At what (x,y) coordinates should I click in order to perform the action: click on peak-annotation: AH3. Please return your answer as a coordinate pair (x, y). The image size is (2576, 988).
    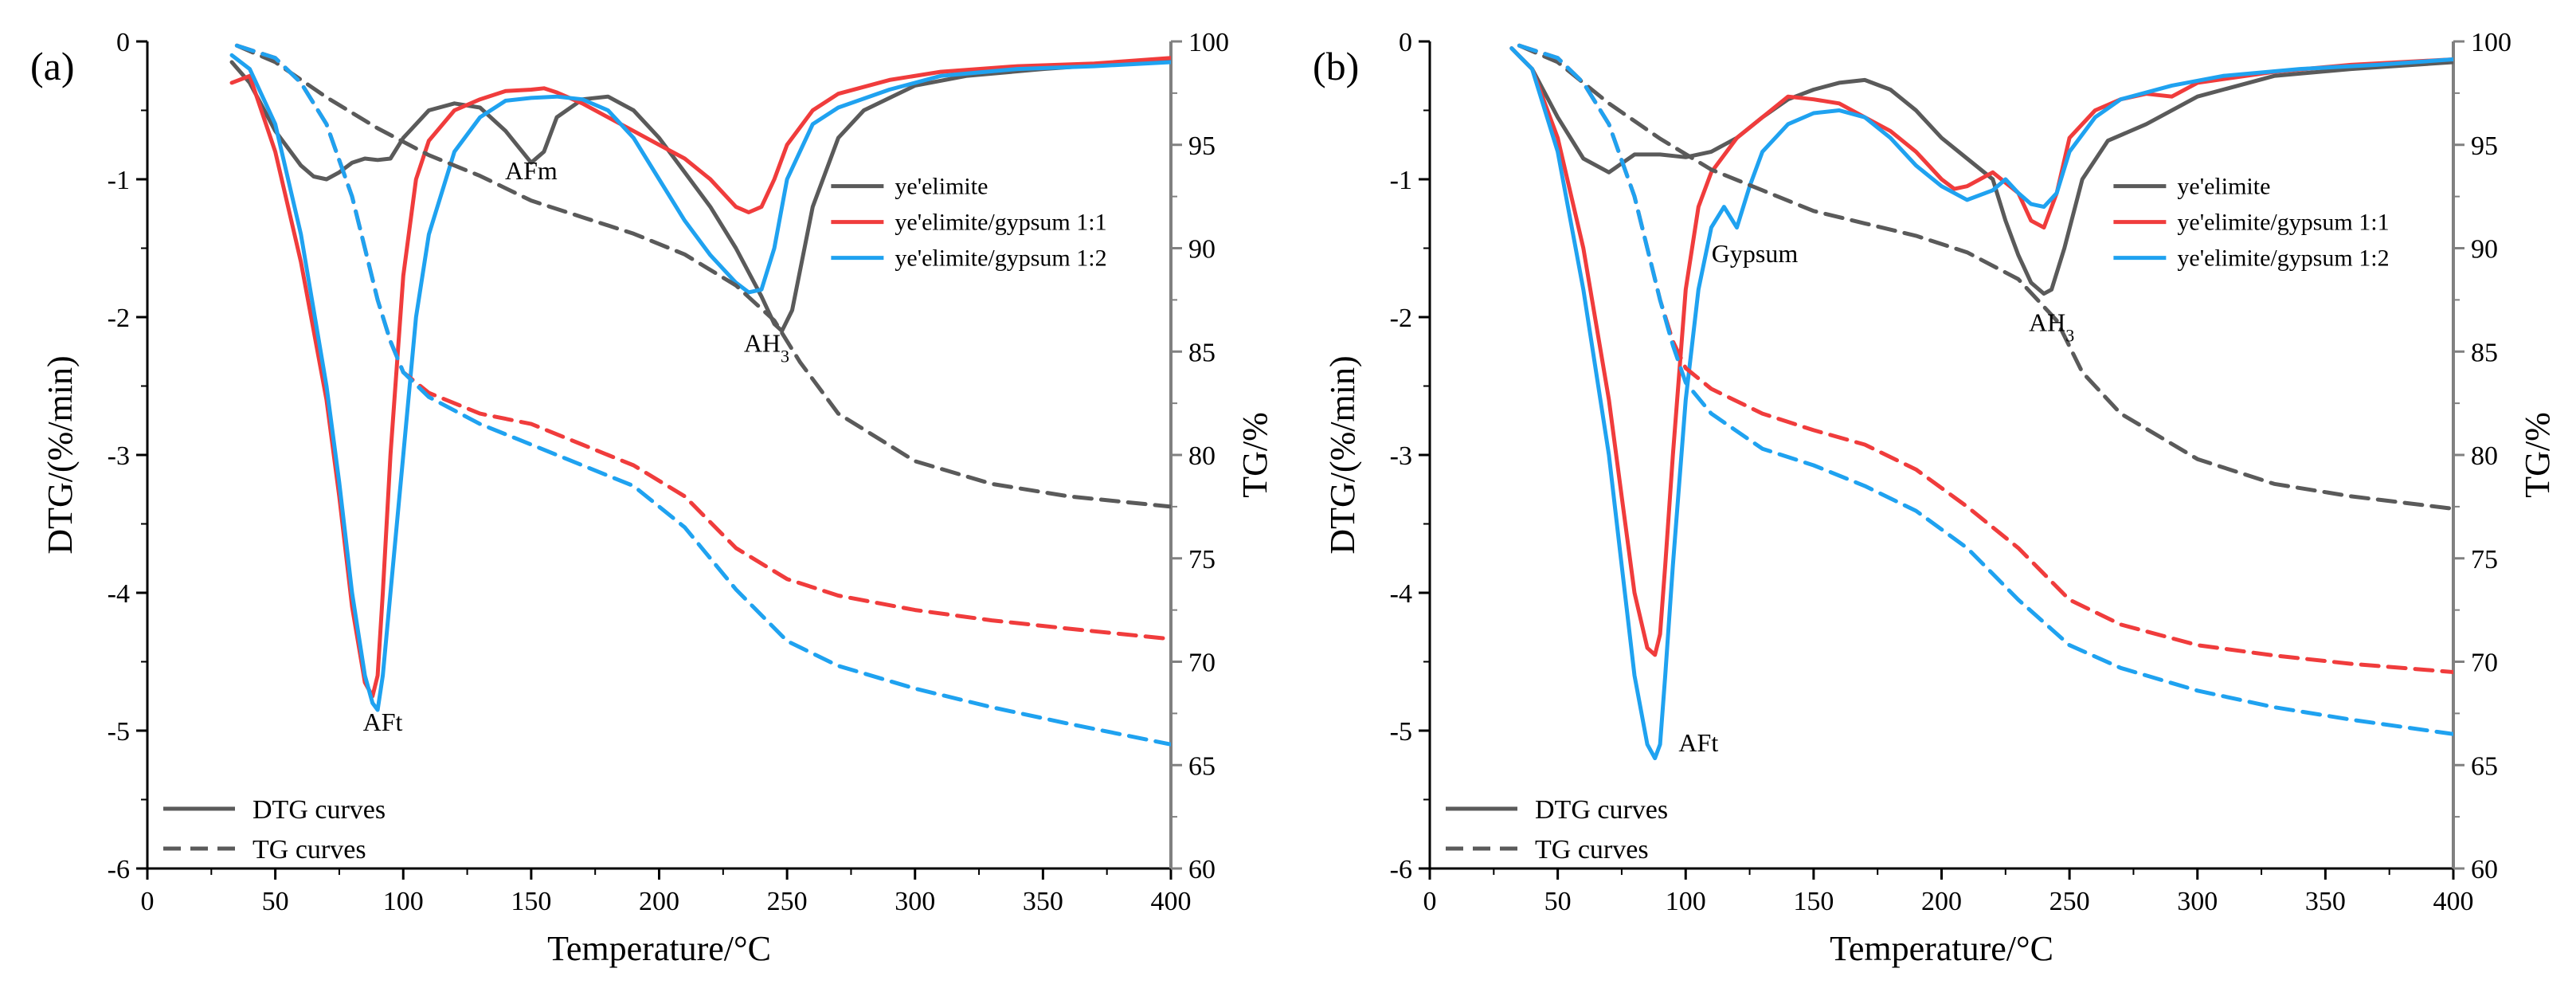
    Looking at the image, I should click on (2051, 326).